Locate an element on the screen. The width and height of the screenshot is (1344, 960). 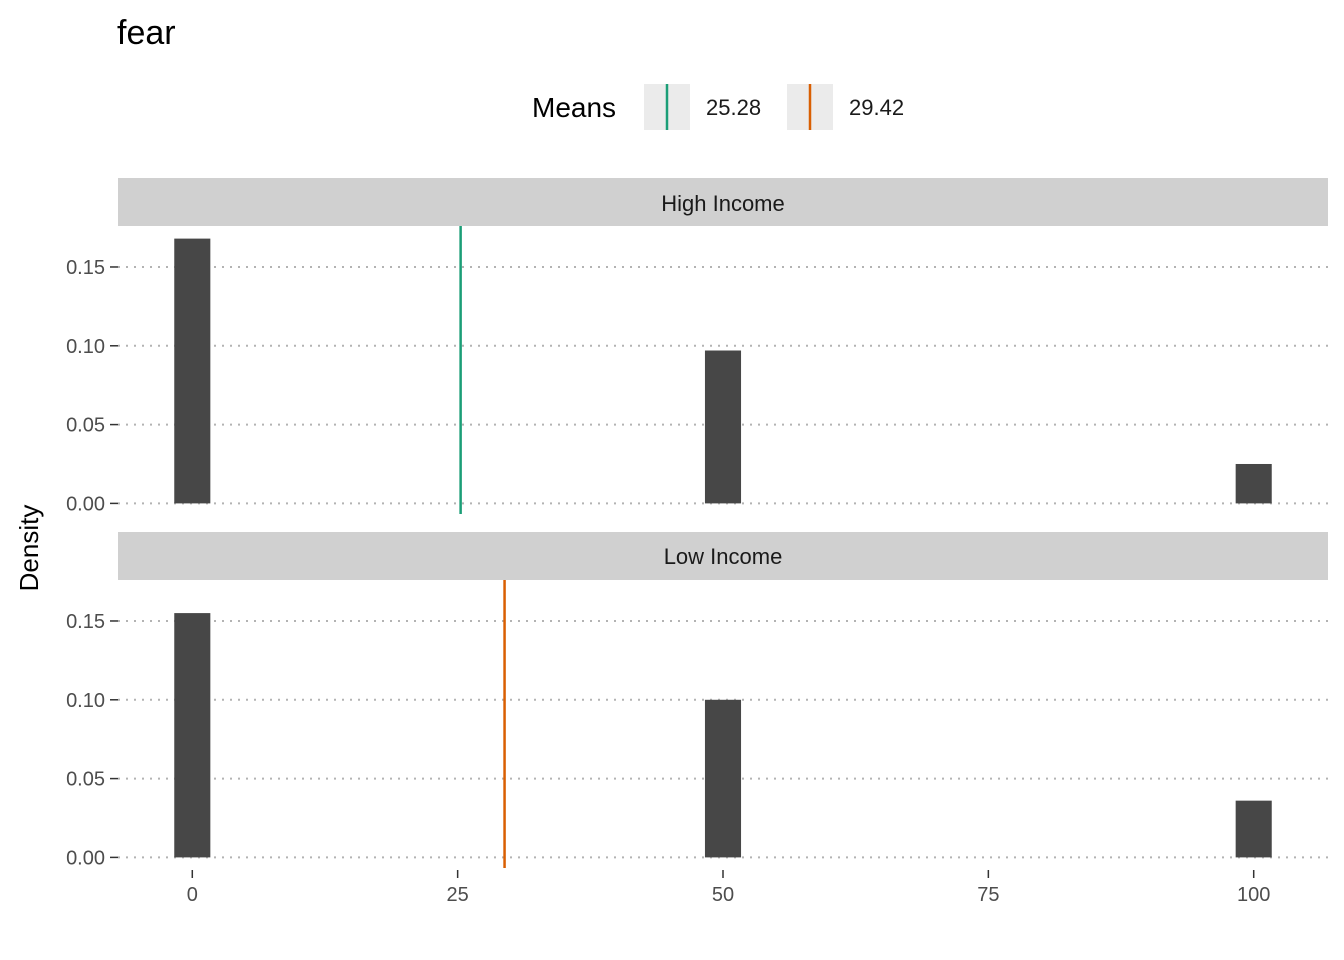
x-tick-label-0: 0 is located at coordinates (192, 895).